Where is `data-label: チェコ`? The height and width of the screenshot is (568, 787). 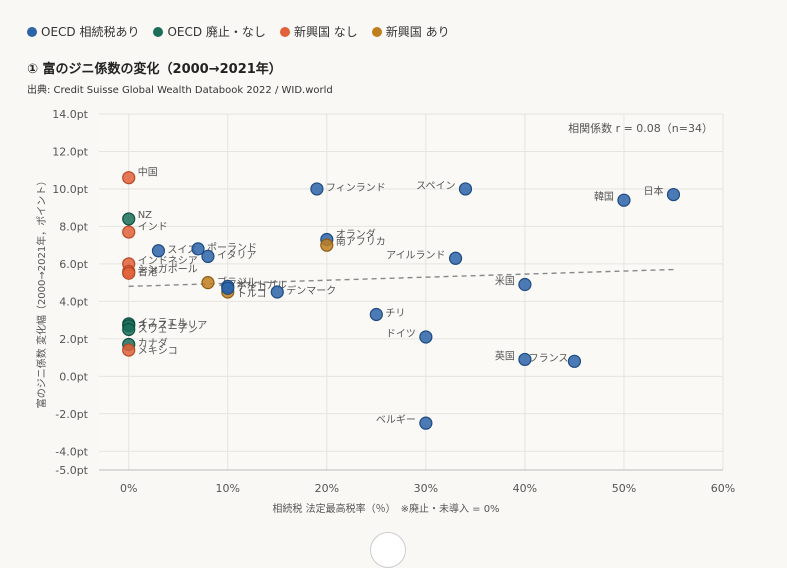 data-label: チェコ is located at coordinates (252, 287).